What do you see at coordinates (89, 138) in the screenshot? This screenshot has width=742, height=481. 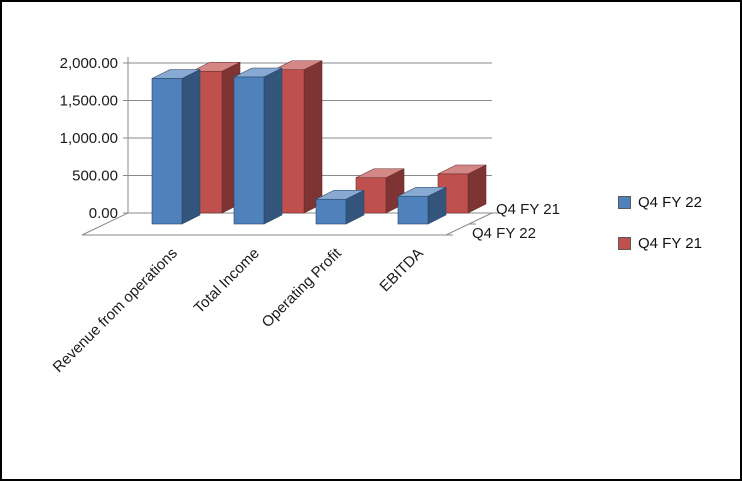 I see `value-axis-label: 1,000.00` at bounding box center [89, 138].